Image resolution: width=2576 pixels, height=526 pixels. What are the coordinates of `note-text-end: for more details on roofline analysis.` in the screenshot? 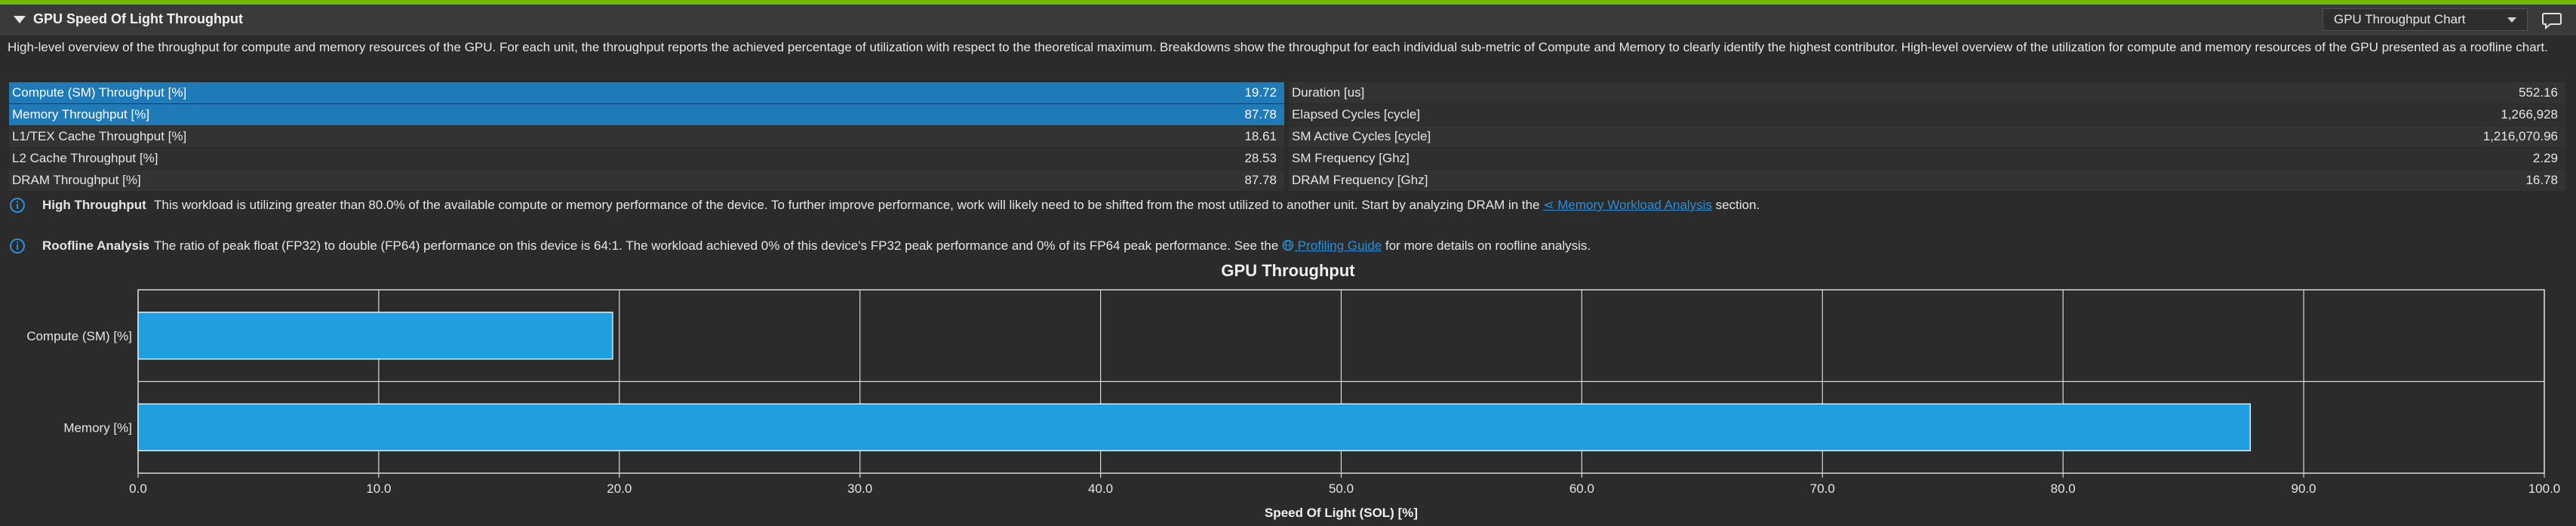 It's located at (1486, 246).